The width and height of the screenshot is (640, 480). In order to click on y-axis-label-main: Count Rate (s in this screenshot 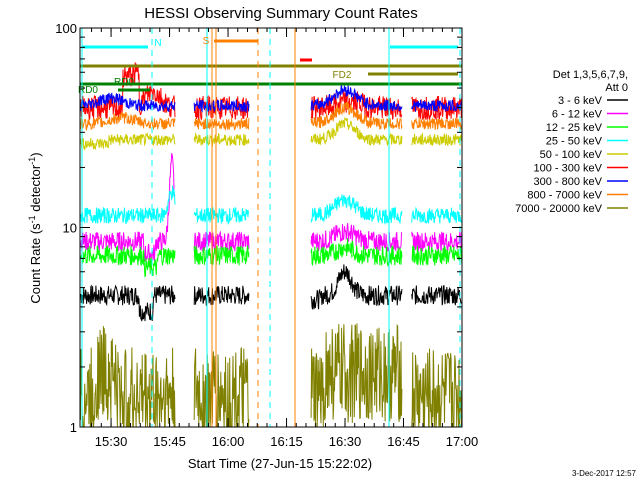, I will do `click(35, 263)`.